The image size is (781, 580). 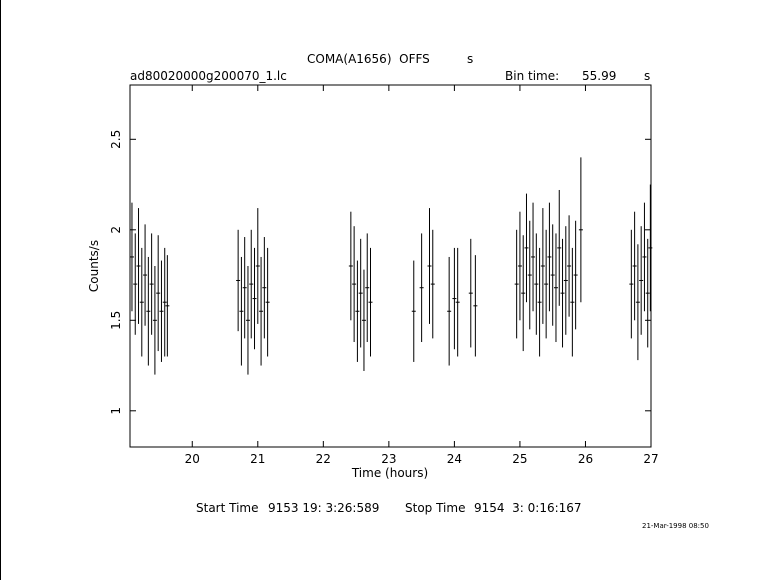 I want to click on y-tick-label: 2.5, so click(x=116, y=139).